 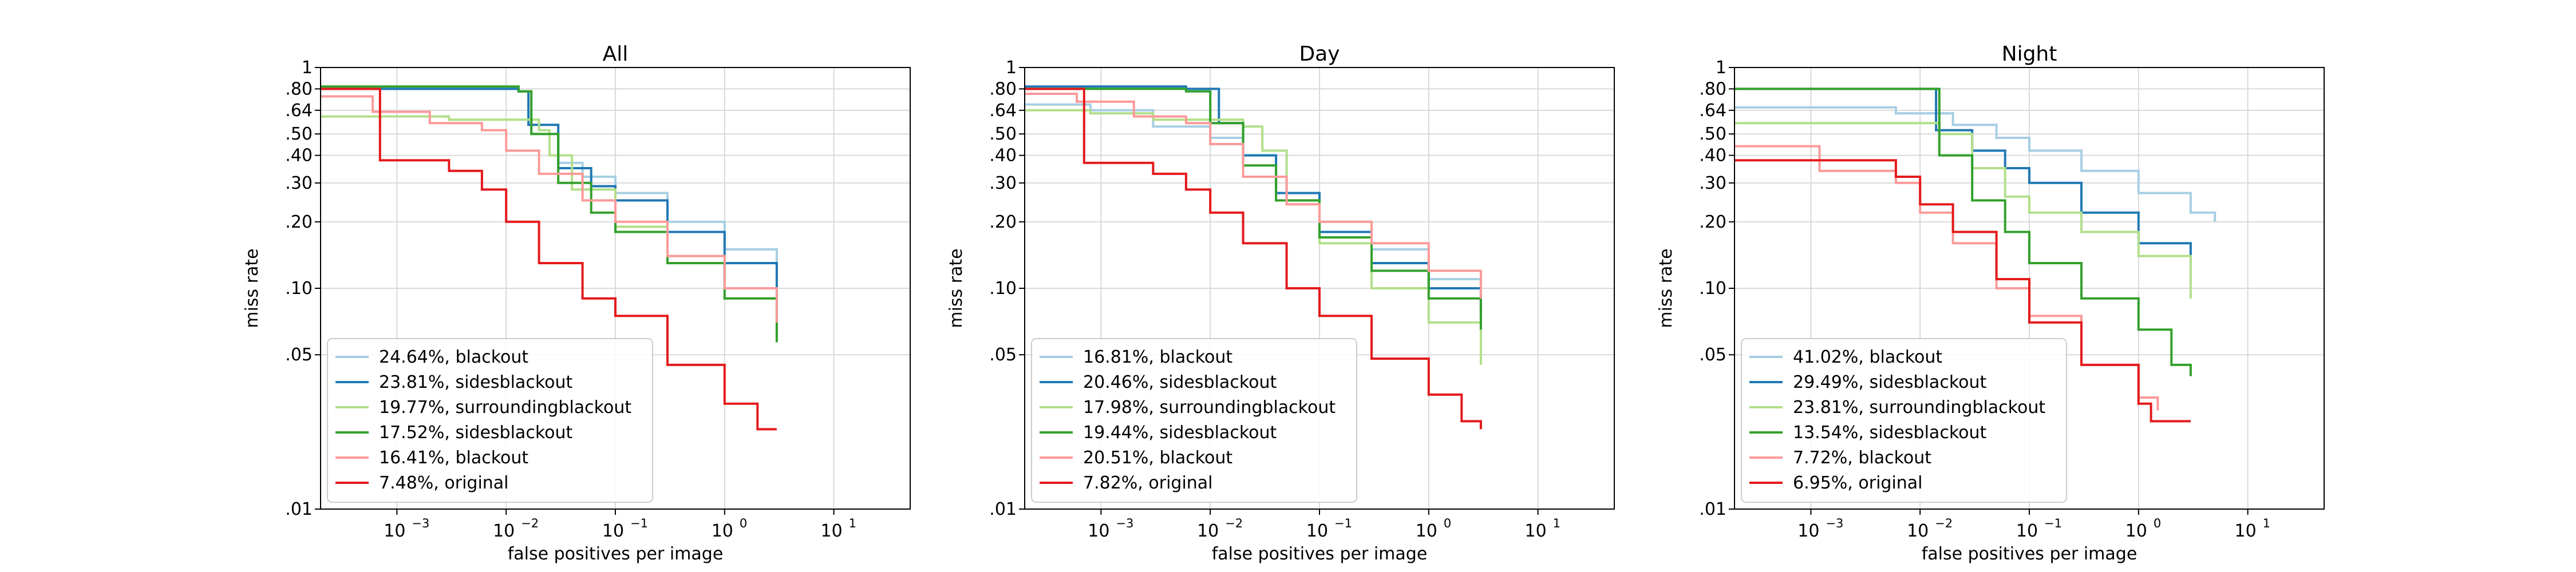 What do you see at coordinates (475, 382) in the screenshot?
I see `legend-entry-1: 23.81%, sidesblackout` at bounding box center [475, 382].